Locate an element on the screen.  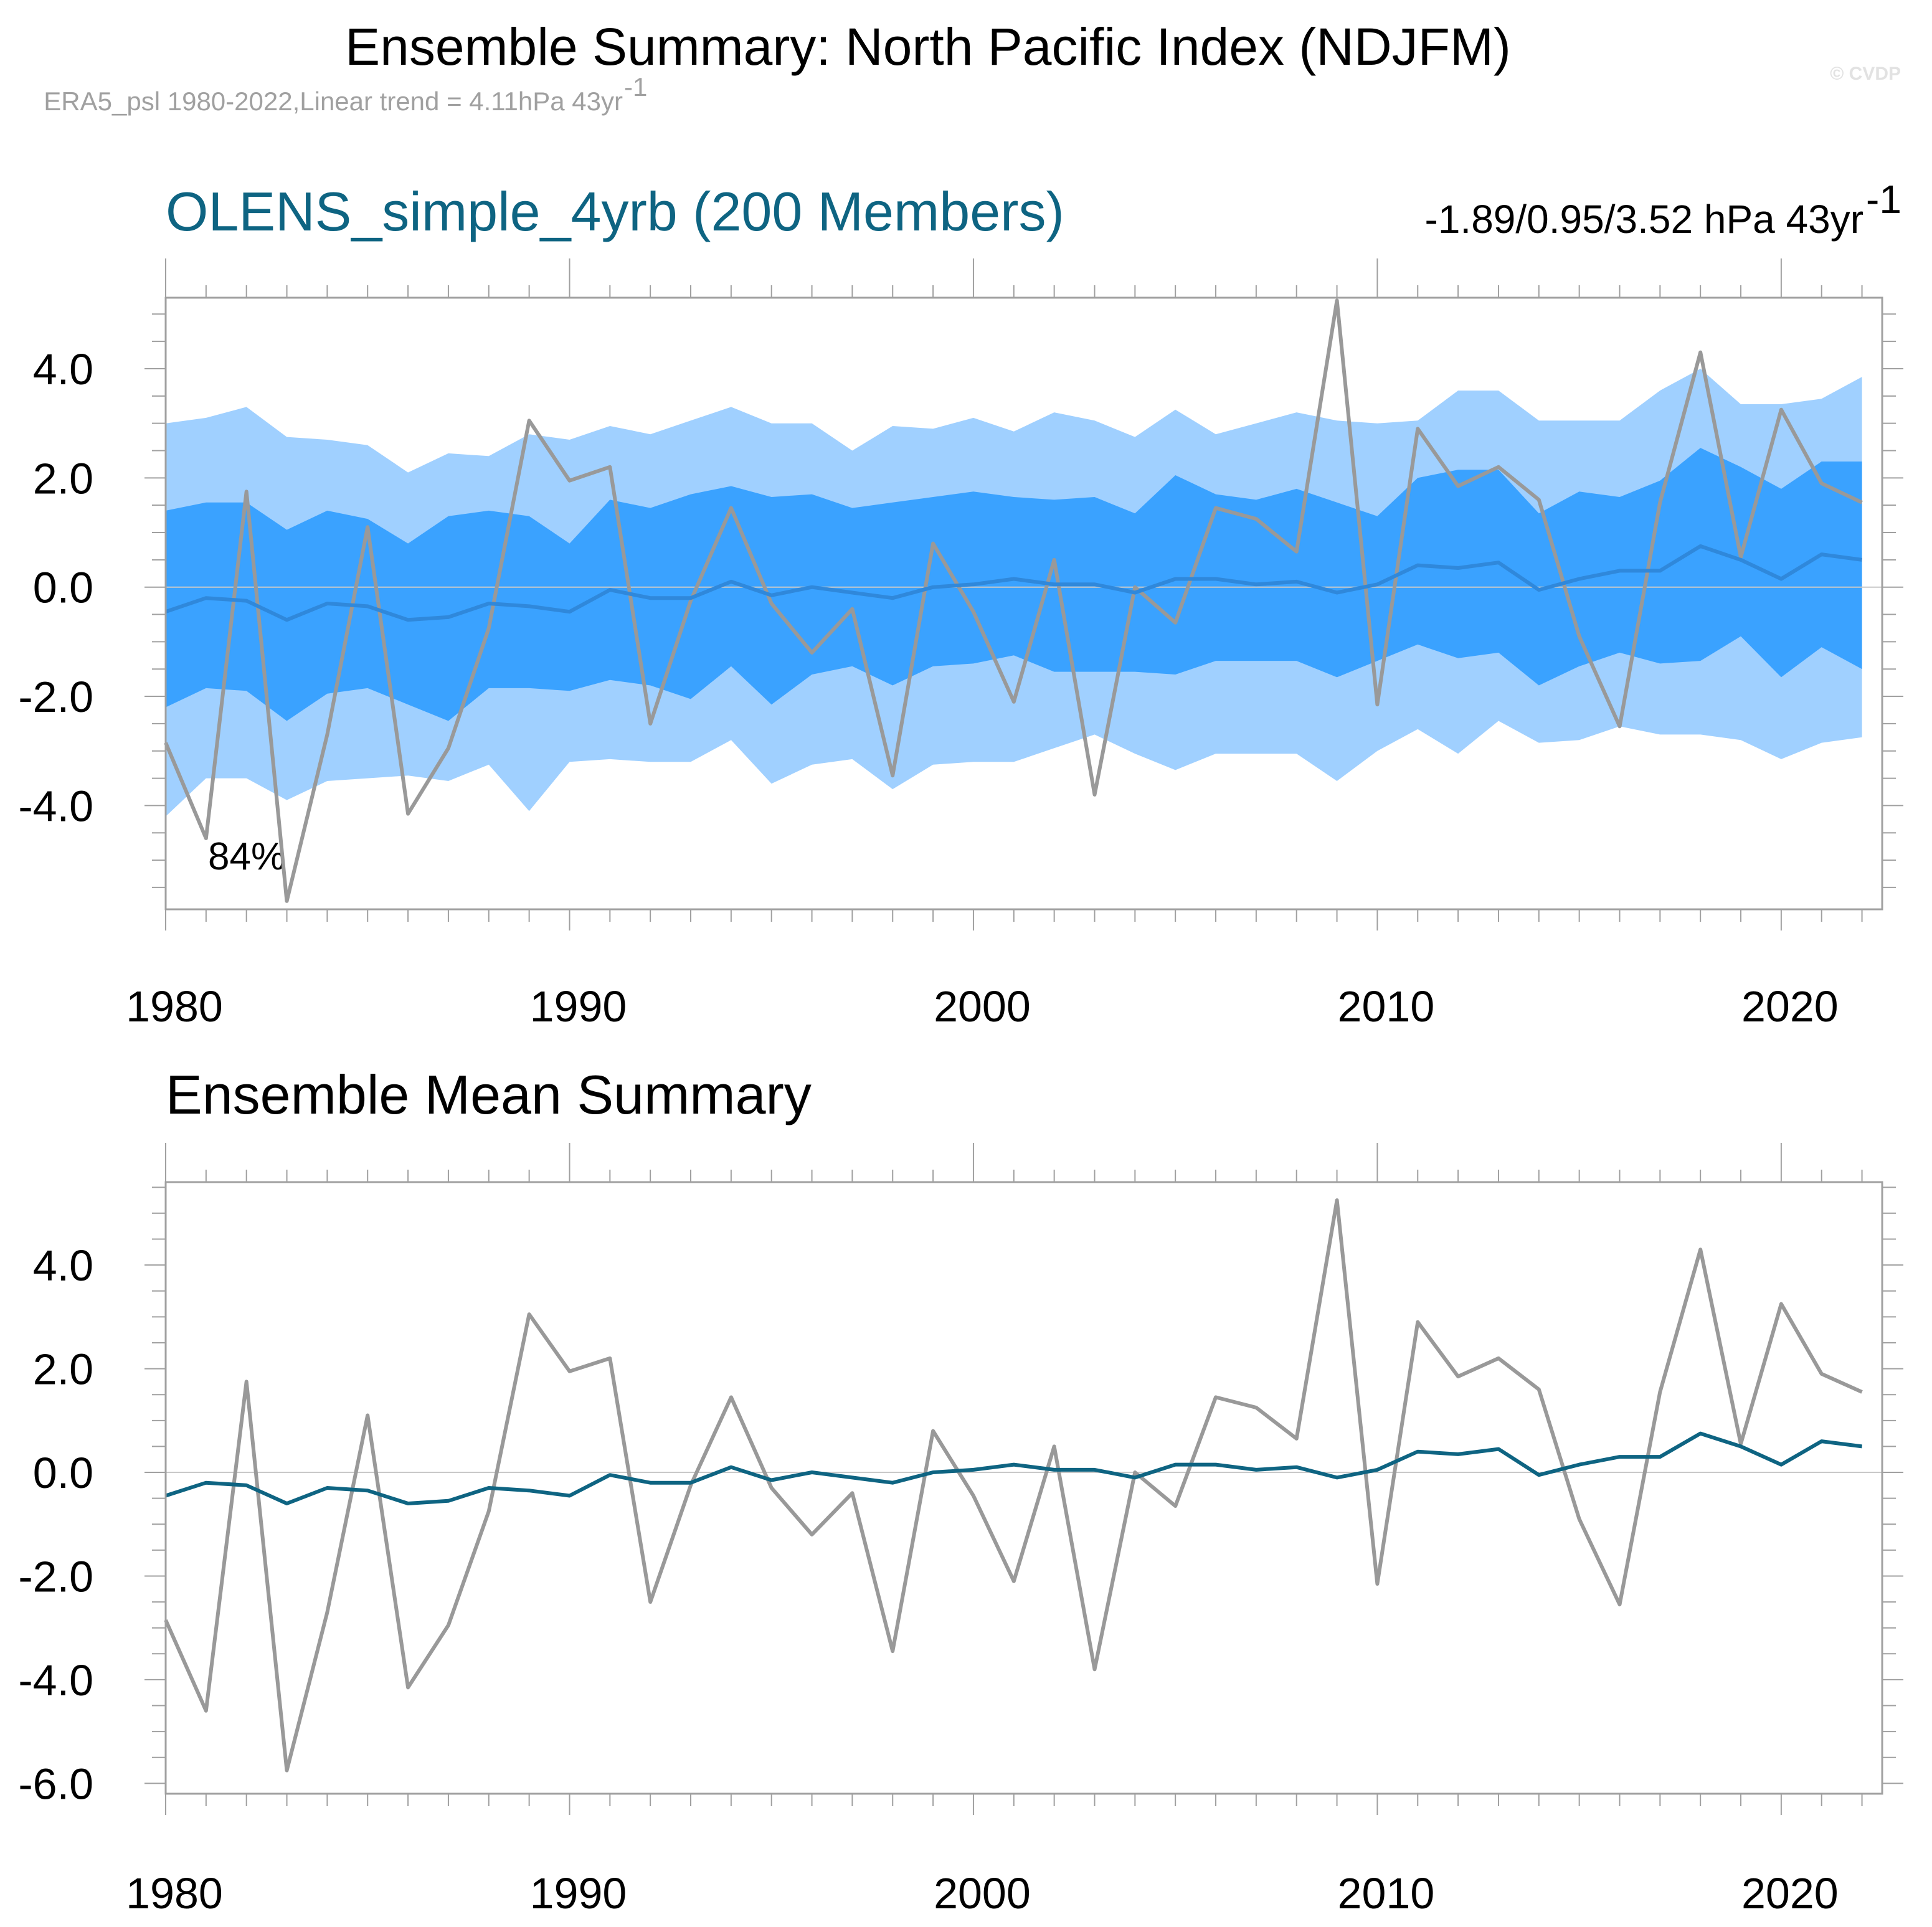
ensemble-mean-panel-title: Ensemble Mean Summary is located at coordinates (489, 1094).